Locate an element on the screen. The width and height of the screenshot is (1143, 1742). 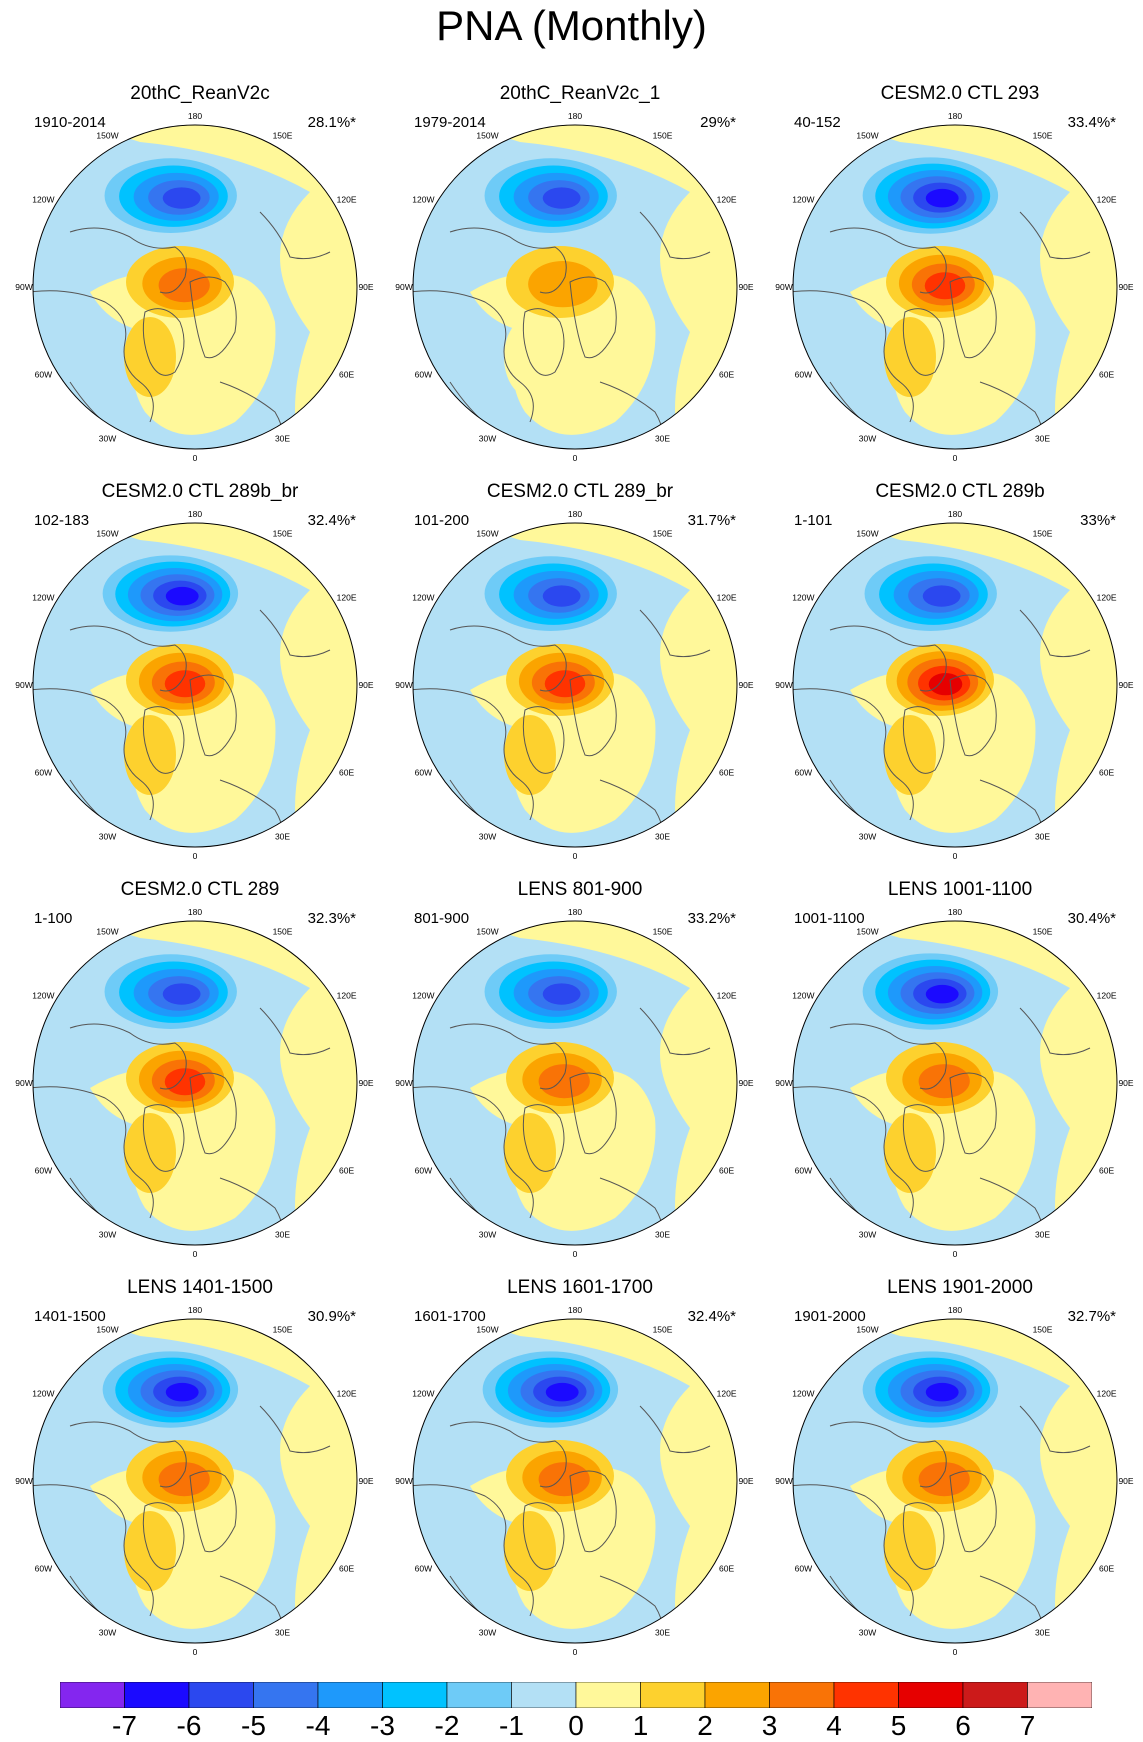
panel-explained-variance: 30.4%* is located at coordinates (1091, 918).